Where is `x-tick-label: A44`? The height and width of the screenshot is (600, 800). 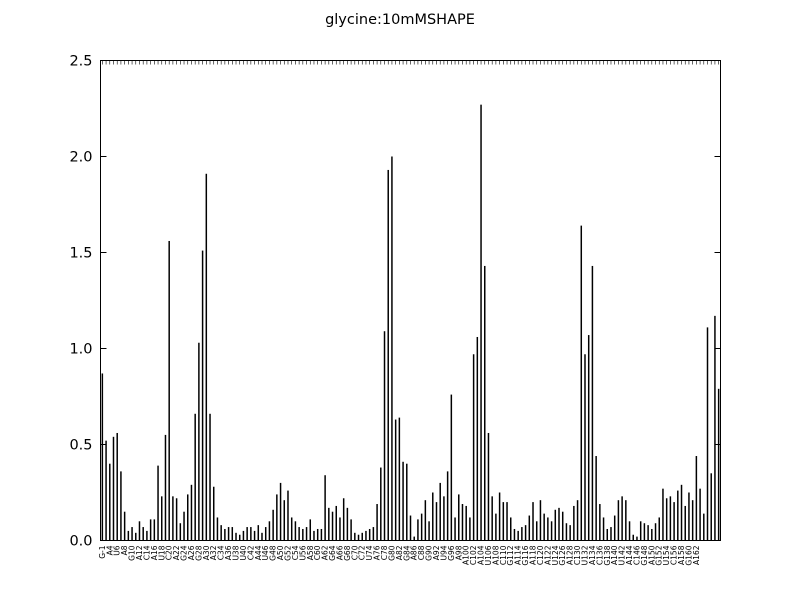
x-tick-label: A44 is located at coordinates (258, 552).